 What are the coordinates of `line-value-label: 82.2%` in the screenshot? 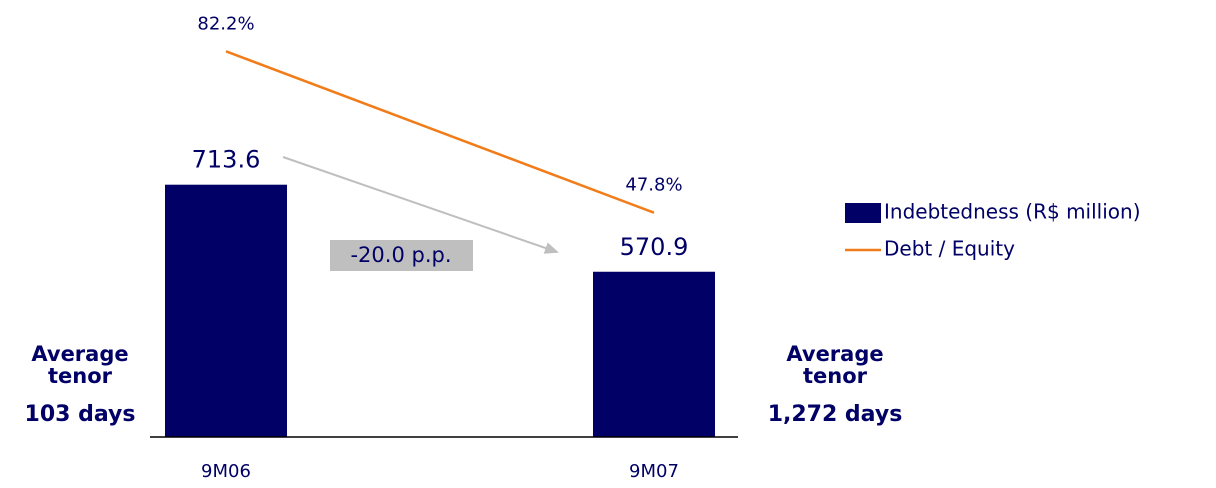 It's located at (225, 23).